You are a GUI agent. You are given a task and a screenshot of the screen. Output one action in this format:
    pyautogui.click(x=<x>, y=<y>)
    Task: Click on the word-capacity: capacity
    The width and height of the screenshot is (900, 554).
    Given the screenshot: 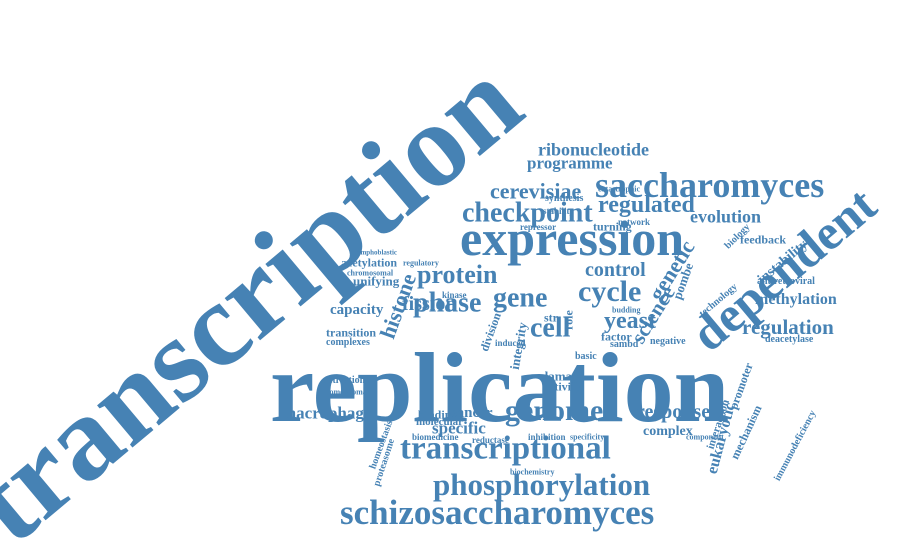 What is the action you would take?
    pyautogui.click(x=356, y=310)
    